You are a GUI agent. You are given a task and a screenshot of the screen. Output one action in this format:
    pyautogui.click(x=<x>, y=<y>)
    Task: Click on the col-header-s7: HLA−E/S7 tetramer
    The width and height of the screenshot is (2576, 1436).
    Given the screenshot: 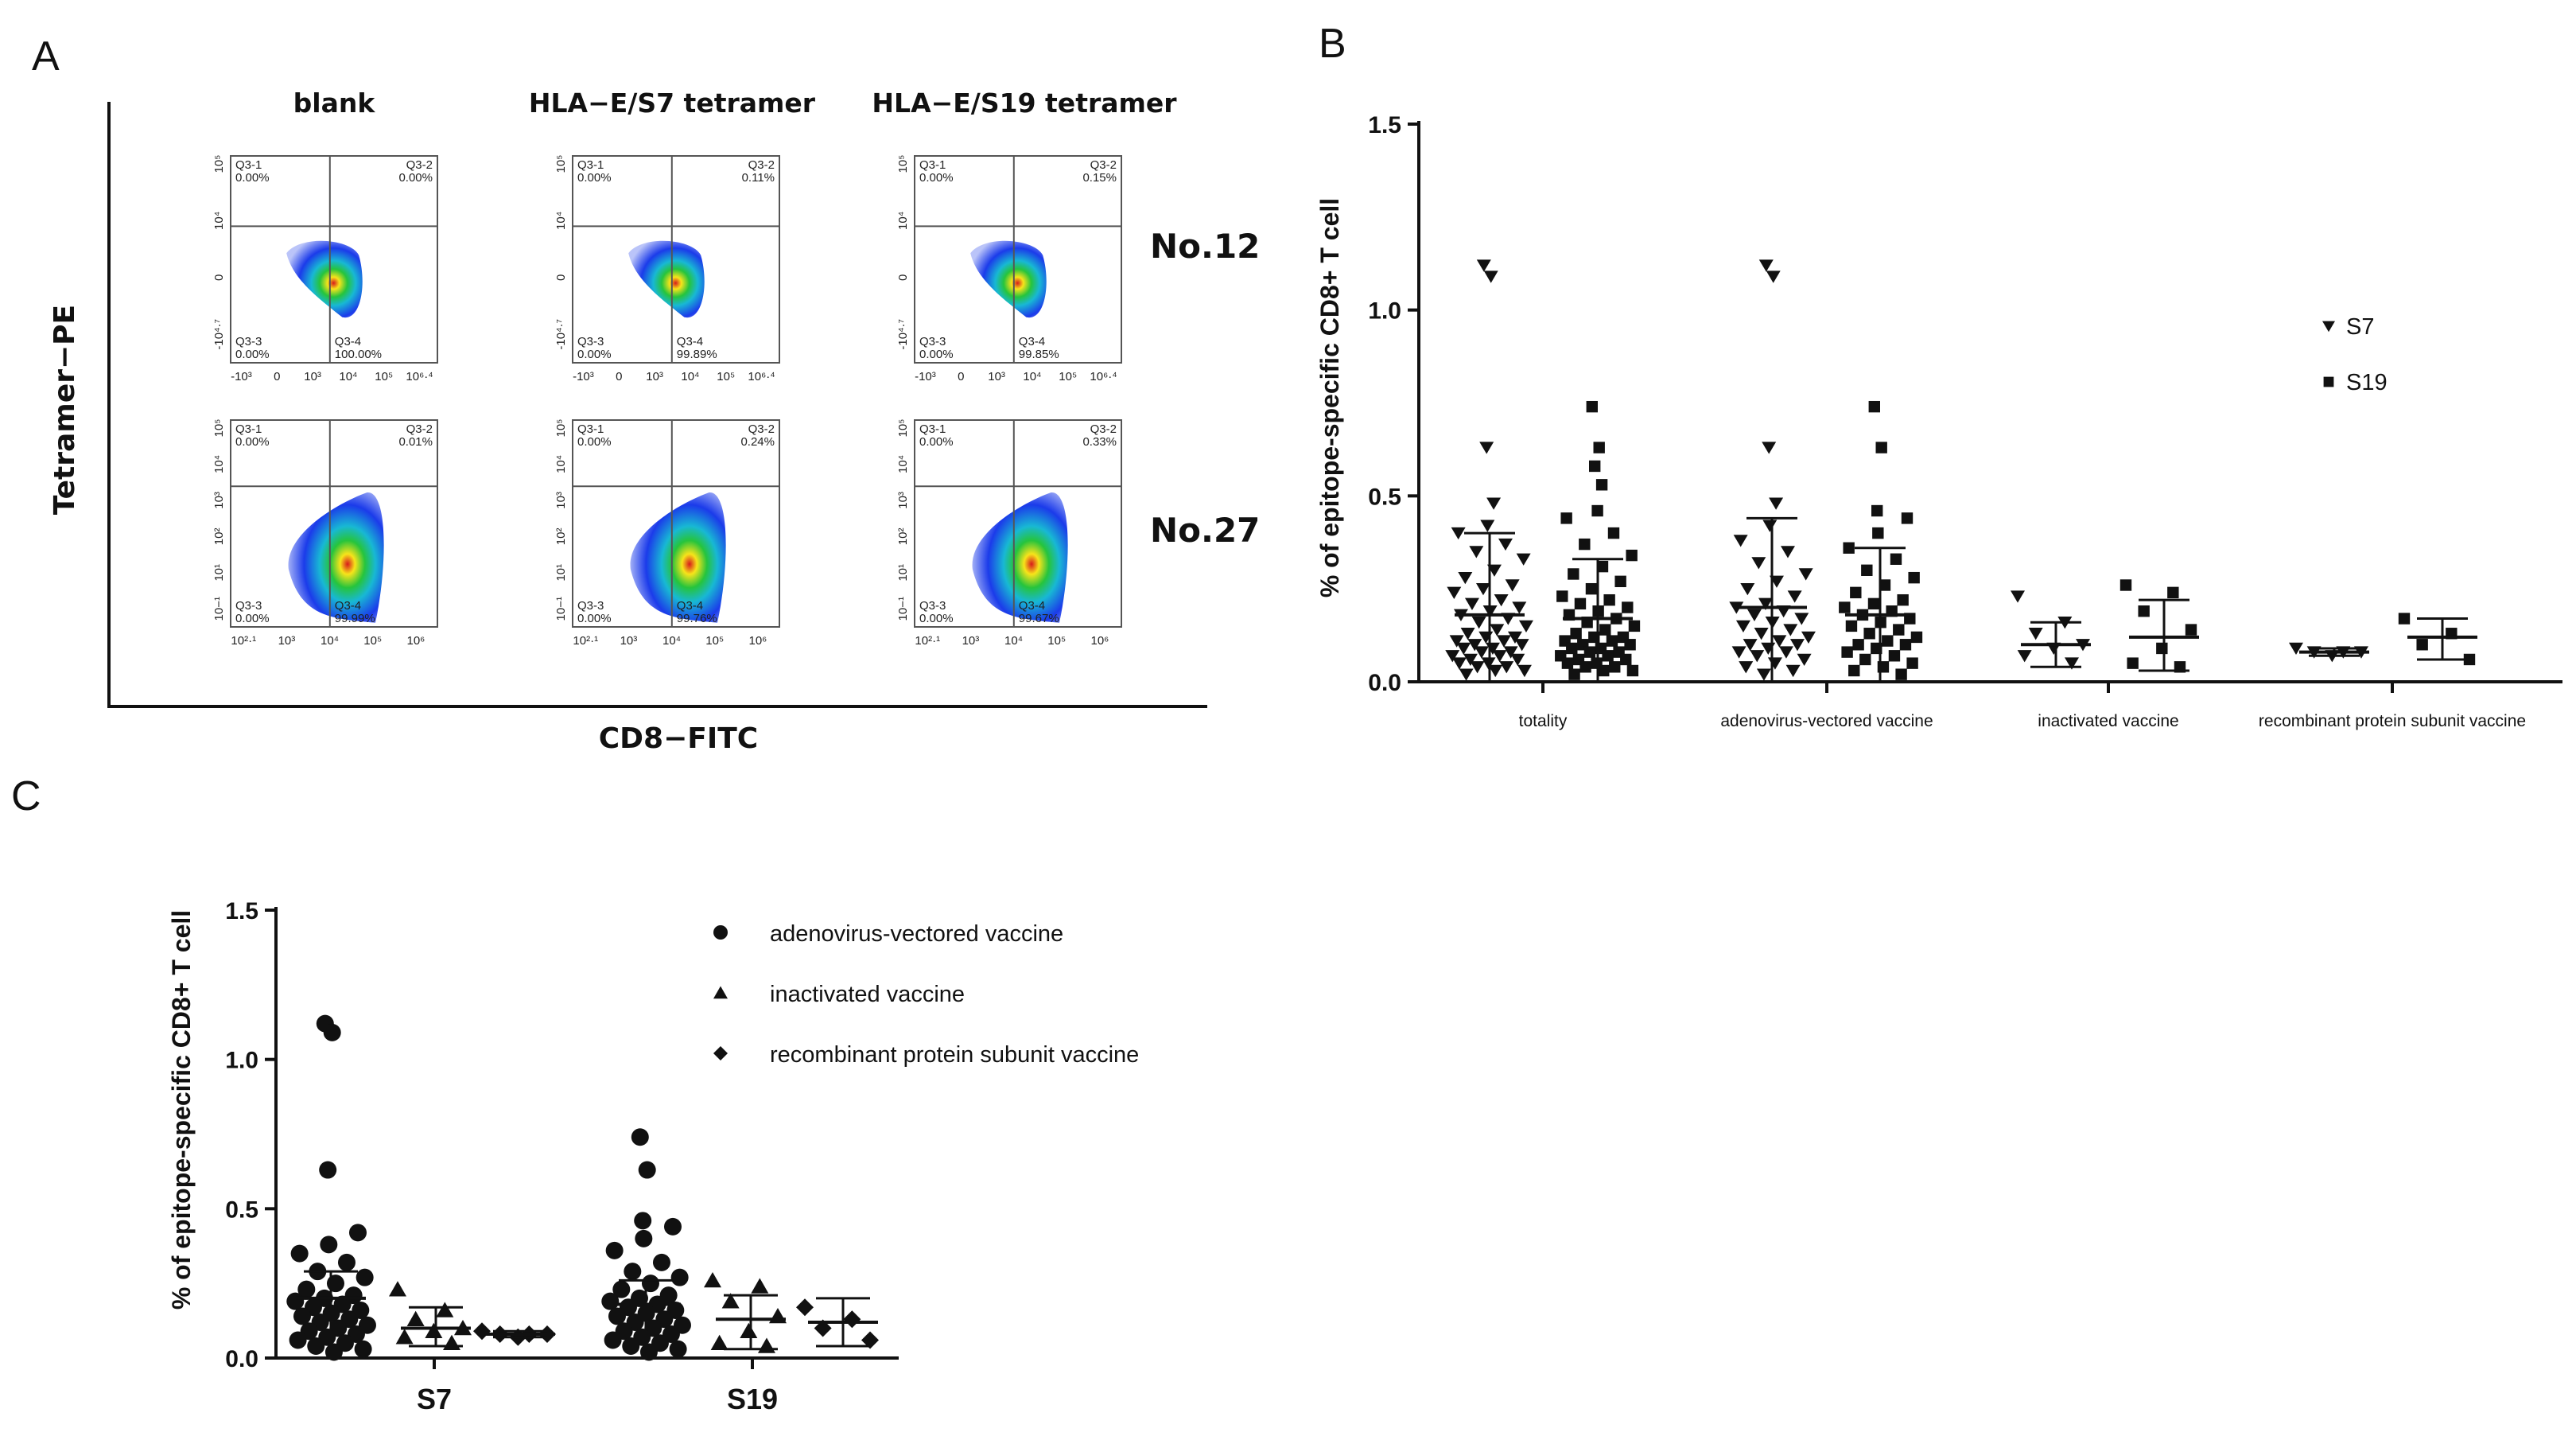 What is the action you would take?
    pyautogui.click(x=672, y=103)
    